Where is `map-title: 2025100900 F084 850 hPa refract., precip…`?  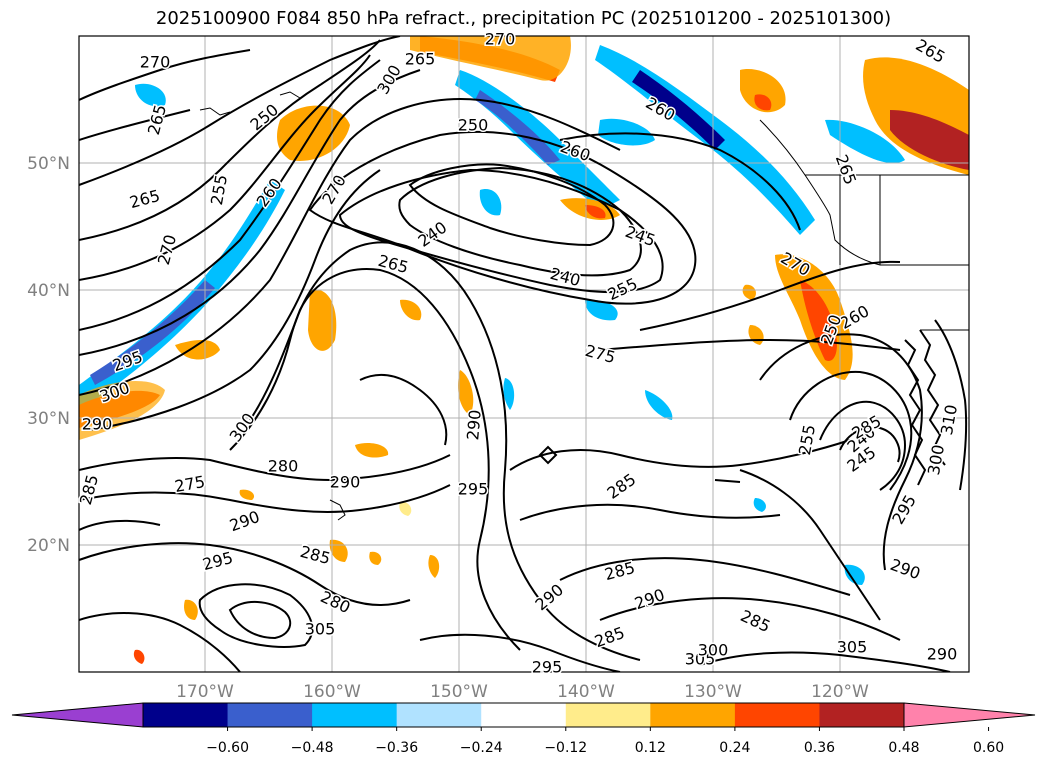 map-title: 2025100900 F084 850 hPa refract., precip… is located at coordinates (523, 18).